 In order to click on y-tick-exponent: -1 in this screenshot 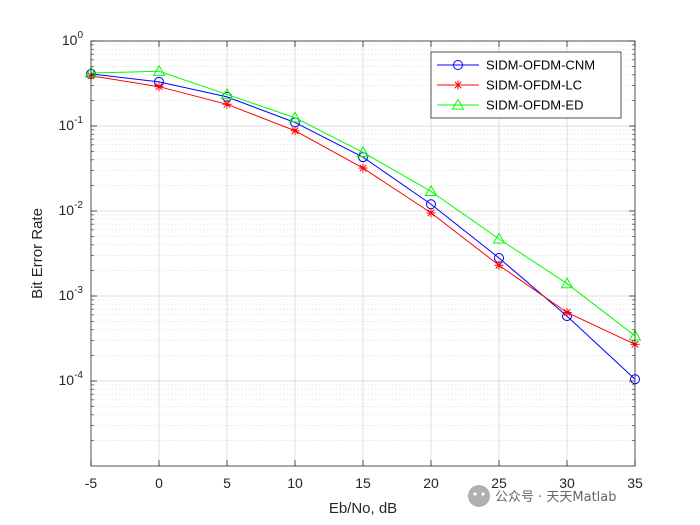, I will do `click(78, 120)`.